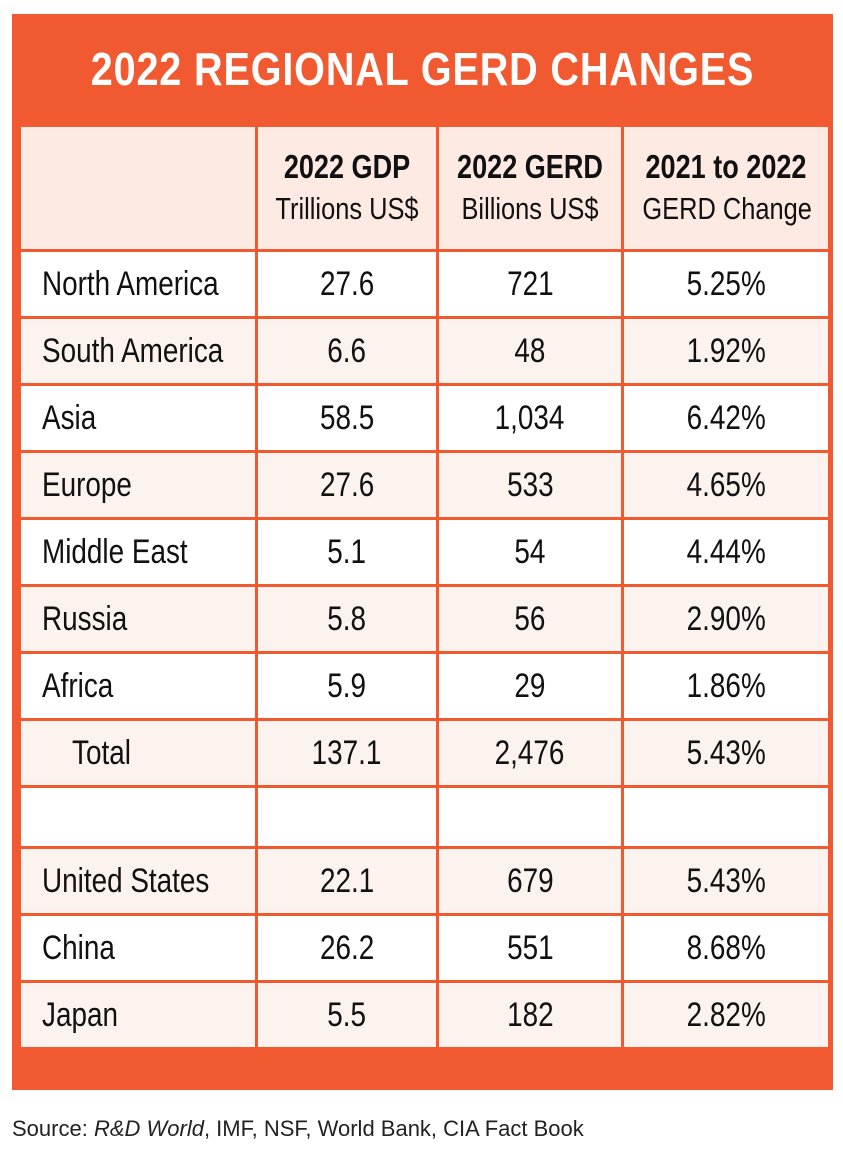  What do you see at coordinates (422, 69) in the screenshot?
I see `chart-title: 2022 REGIONAL GERD CHANGES` at bounding box center [422, 69].